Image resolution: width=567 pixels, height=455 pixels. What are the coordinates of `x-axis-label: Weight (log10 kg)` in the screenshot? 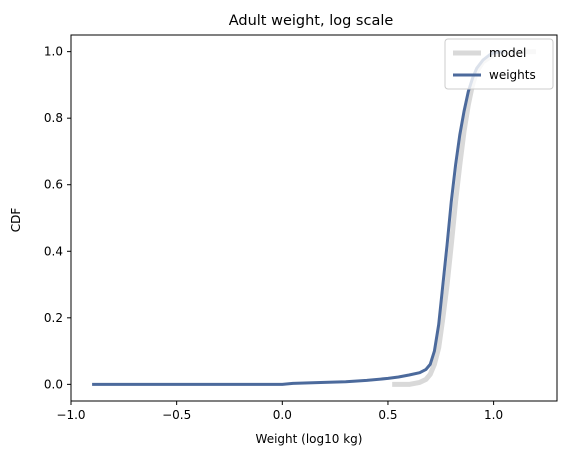 It's located at (309, 439).